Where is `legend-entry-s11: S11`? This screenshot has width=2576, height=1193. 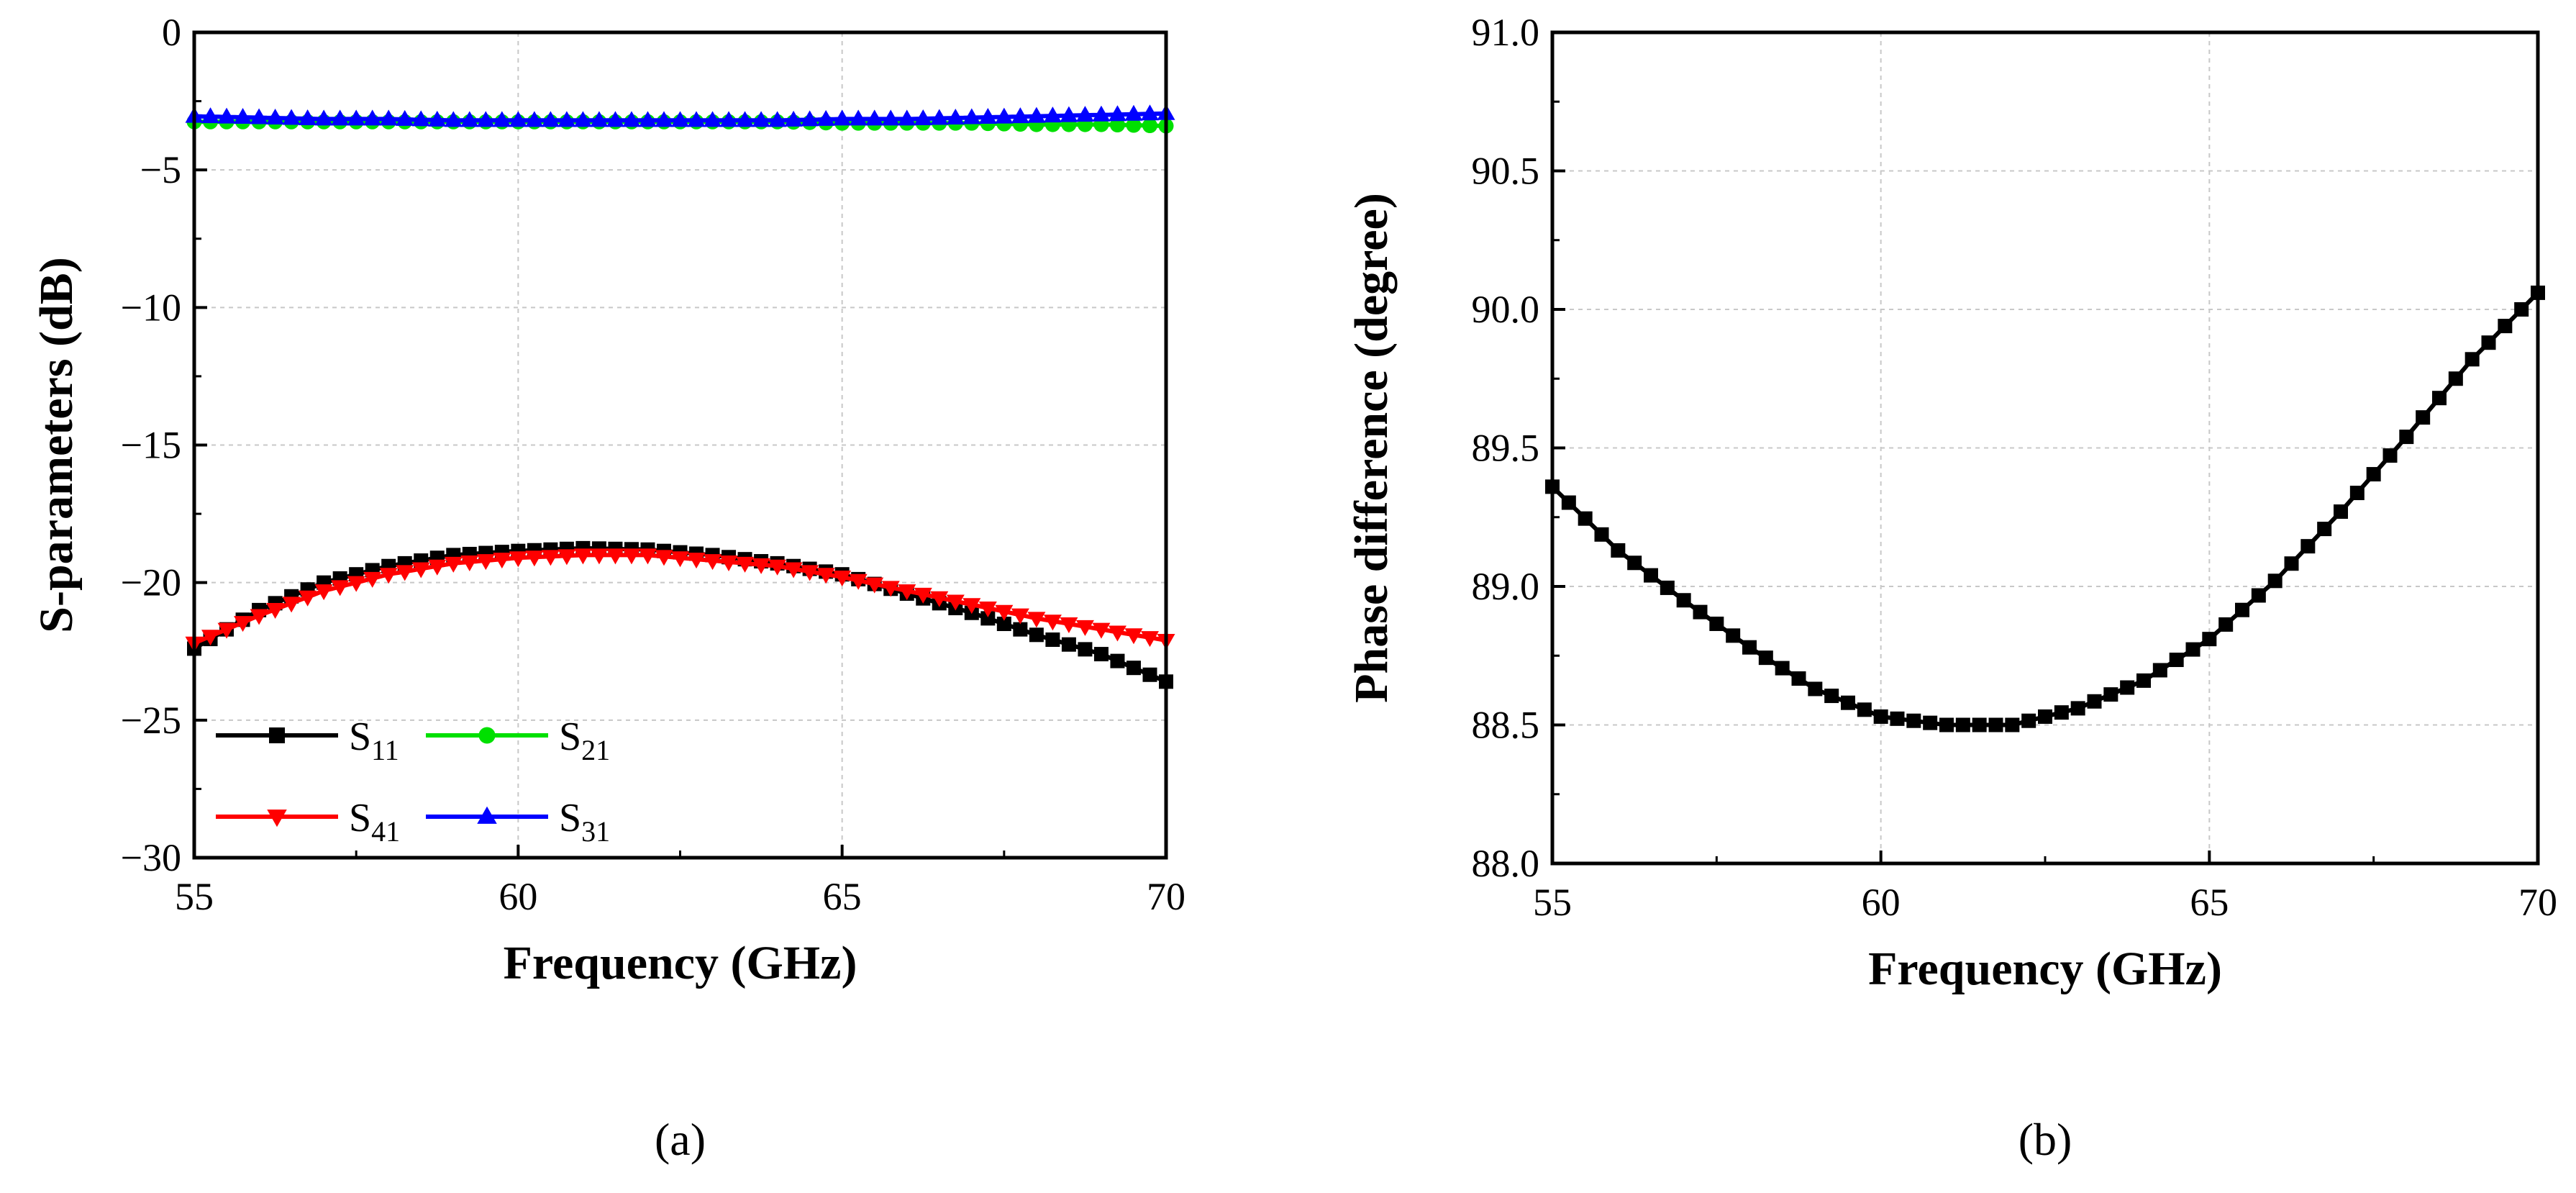
legend-entry-s11: S11 is located at coordinates (307, 740).